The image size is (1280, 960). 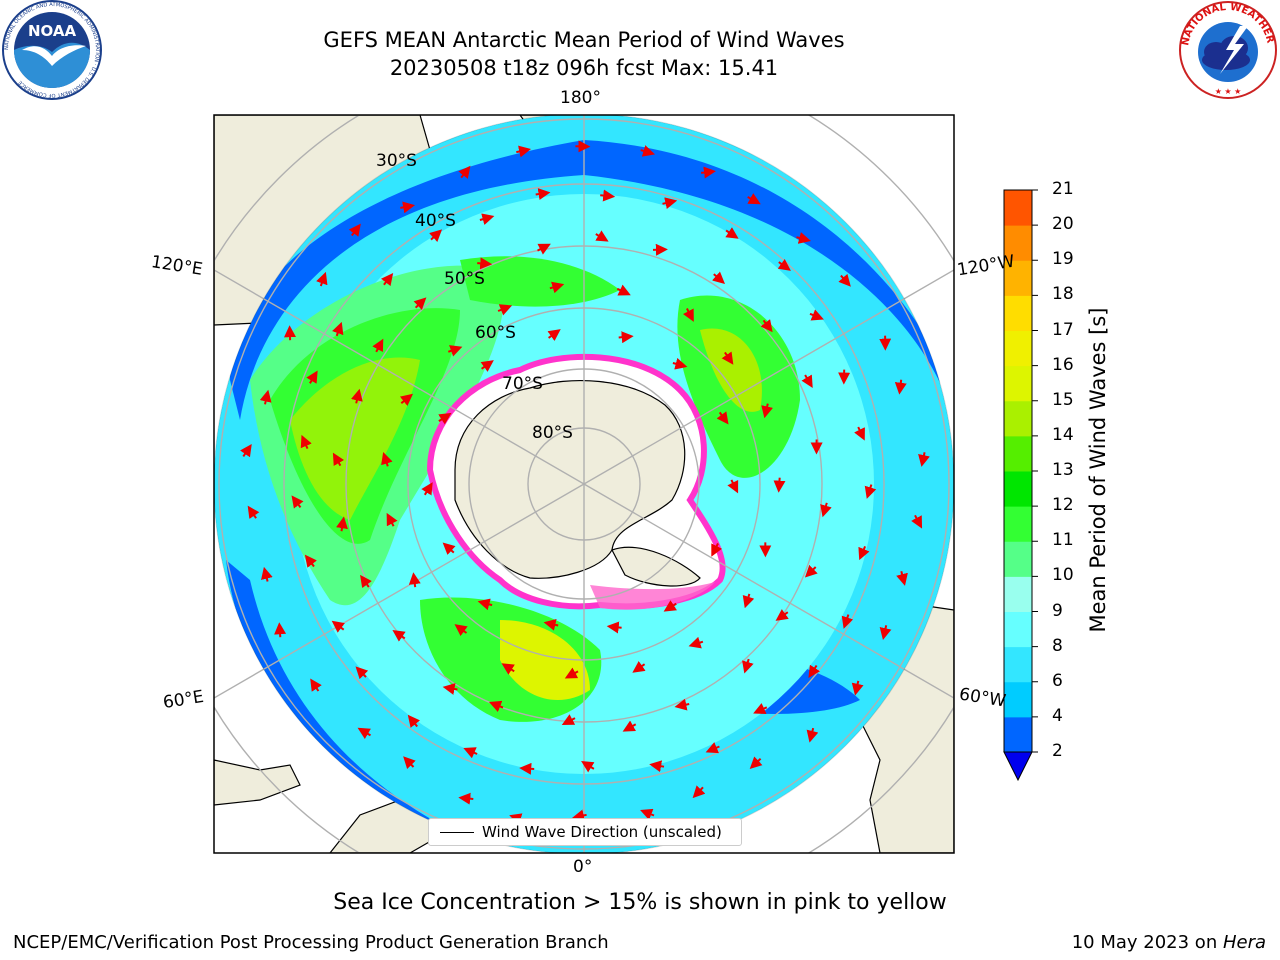 I want to click on colorbar-tick-label: 11, so click(x=1063, y=540).